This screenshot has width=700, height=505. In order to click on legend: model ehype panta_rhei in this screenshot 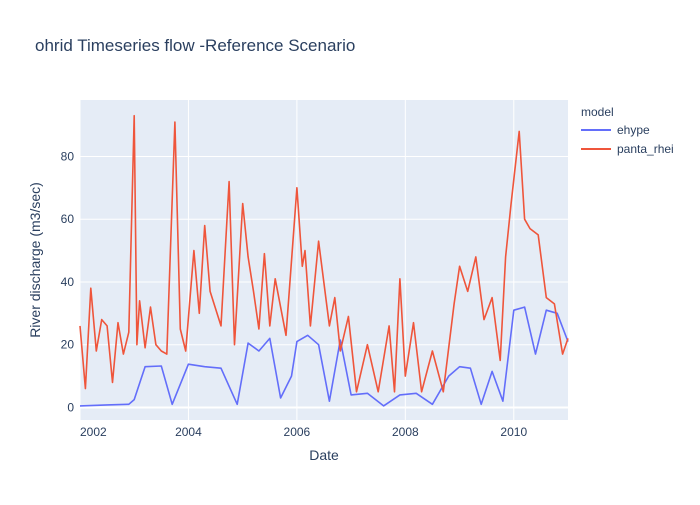, I will do `click(627, 130)`.